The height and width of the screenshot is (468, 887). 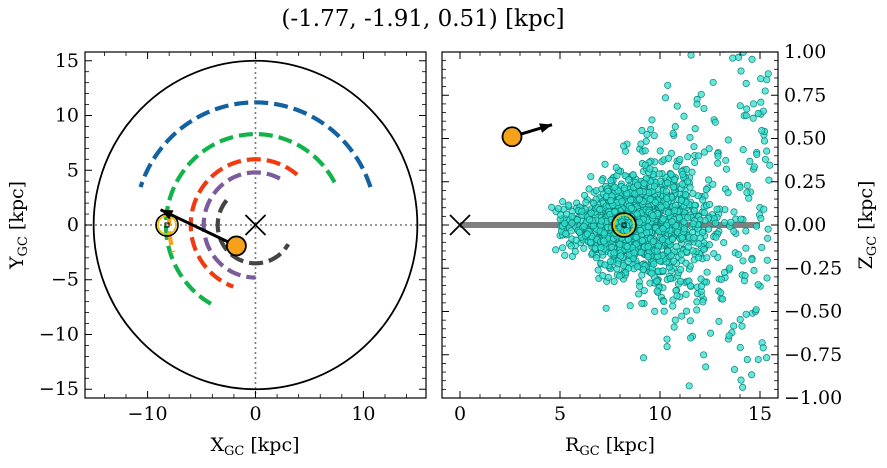 I want to click on galactic-center-marker, so click(x=255, y=225).